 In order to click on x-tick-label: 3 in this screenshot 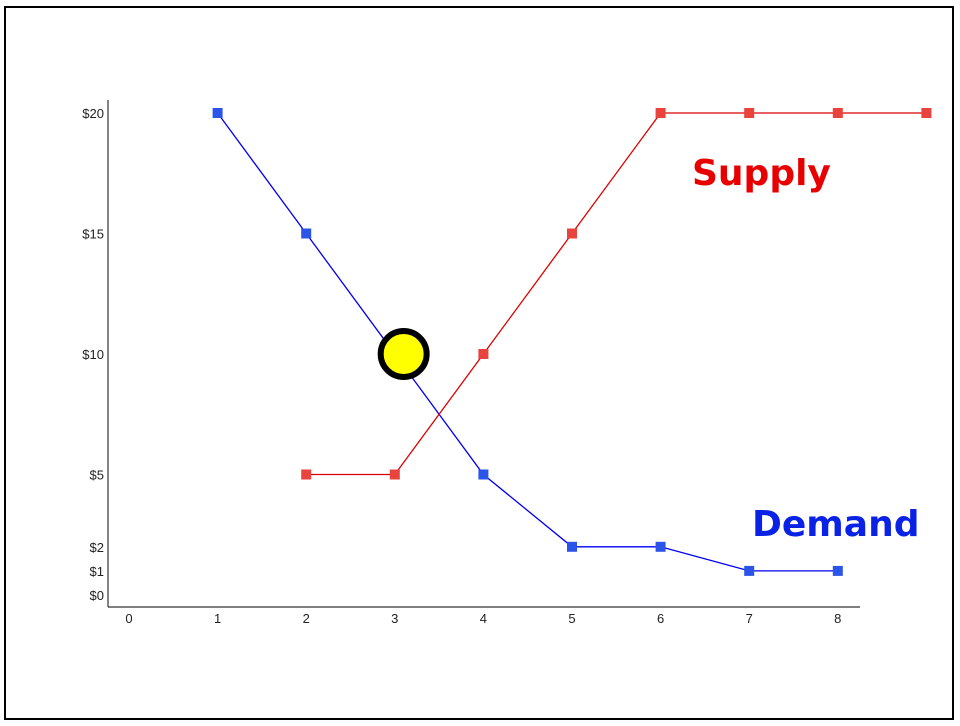, I will do `click(394, 618)`.